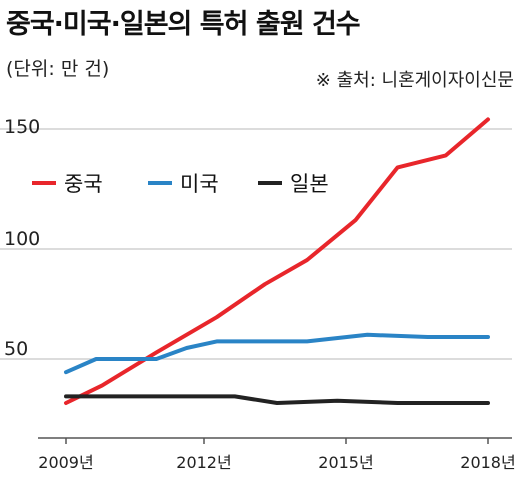 The image size is (524, 478). Describe the element at coordinates (309, 184) in the screenshot. I see `legend-label: 일본` at that location.